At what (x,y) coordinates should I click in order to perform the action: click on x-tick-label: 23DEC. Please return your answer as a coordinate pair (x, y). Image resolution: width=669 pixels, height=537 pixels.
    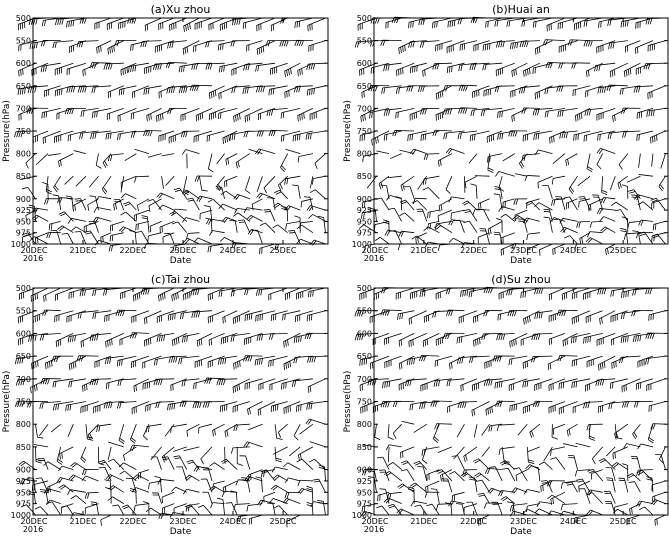
    Looking at the image, I should click on (523, 250).